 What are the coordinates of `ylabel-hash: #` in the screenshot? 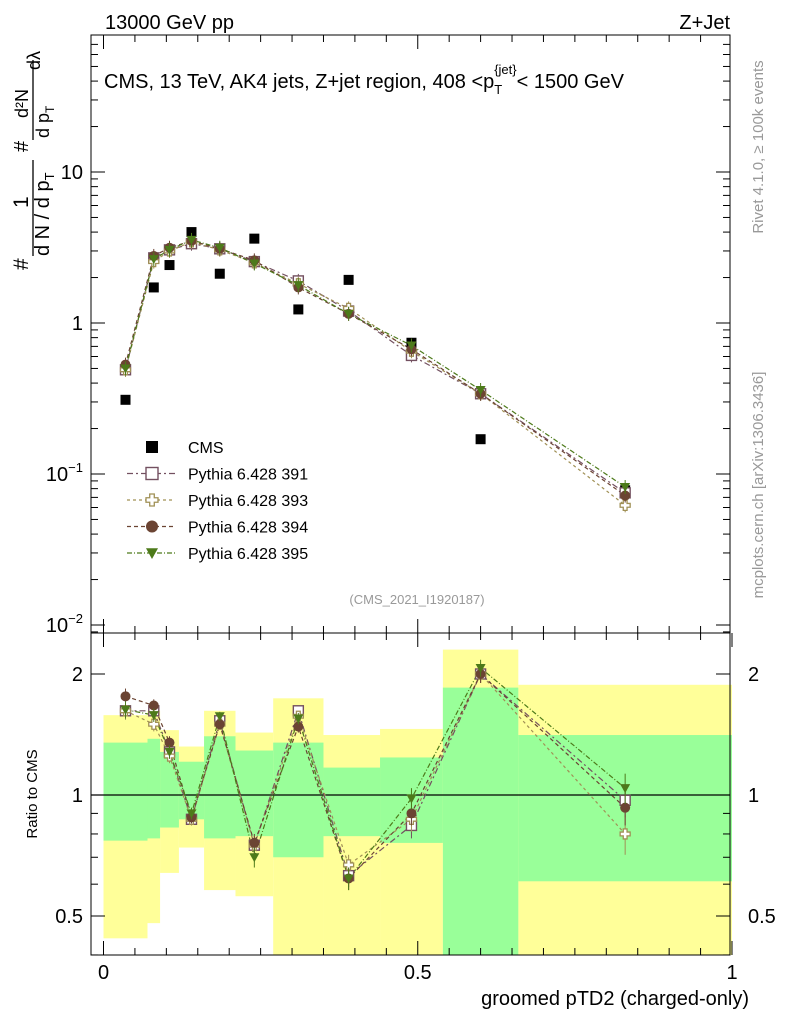 It's located at (21, 264).